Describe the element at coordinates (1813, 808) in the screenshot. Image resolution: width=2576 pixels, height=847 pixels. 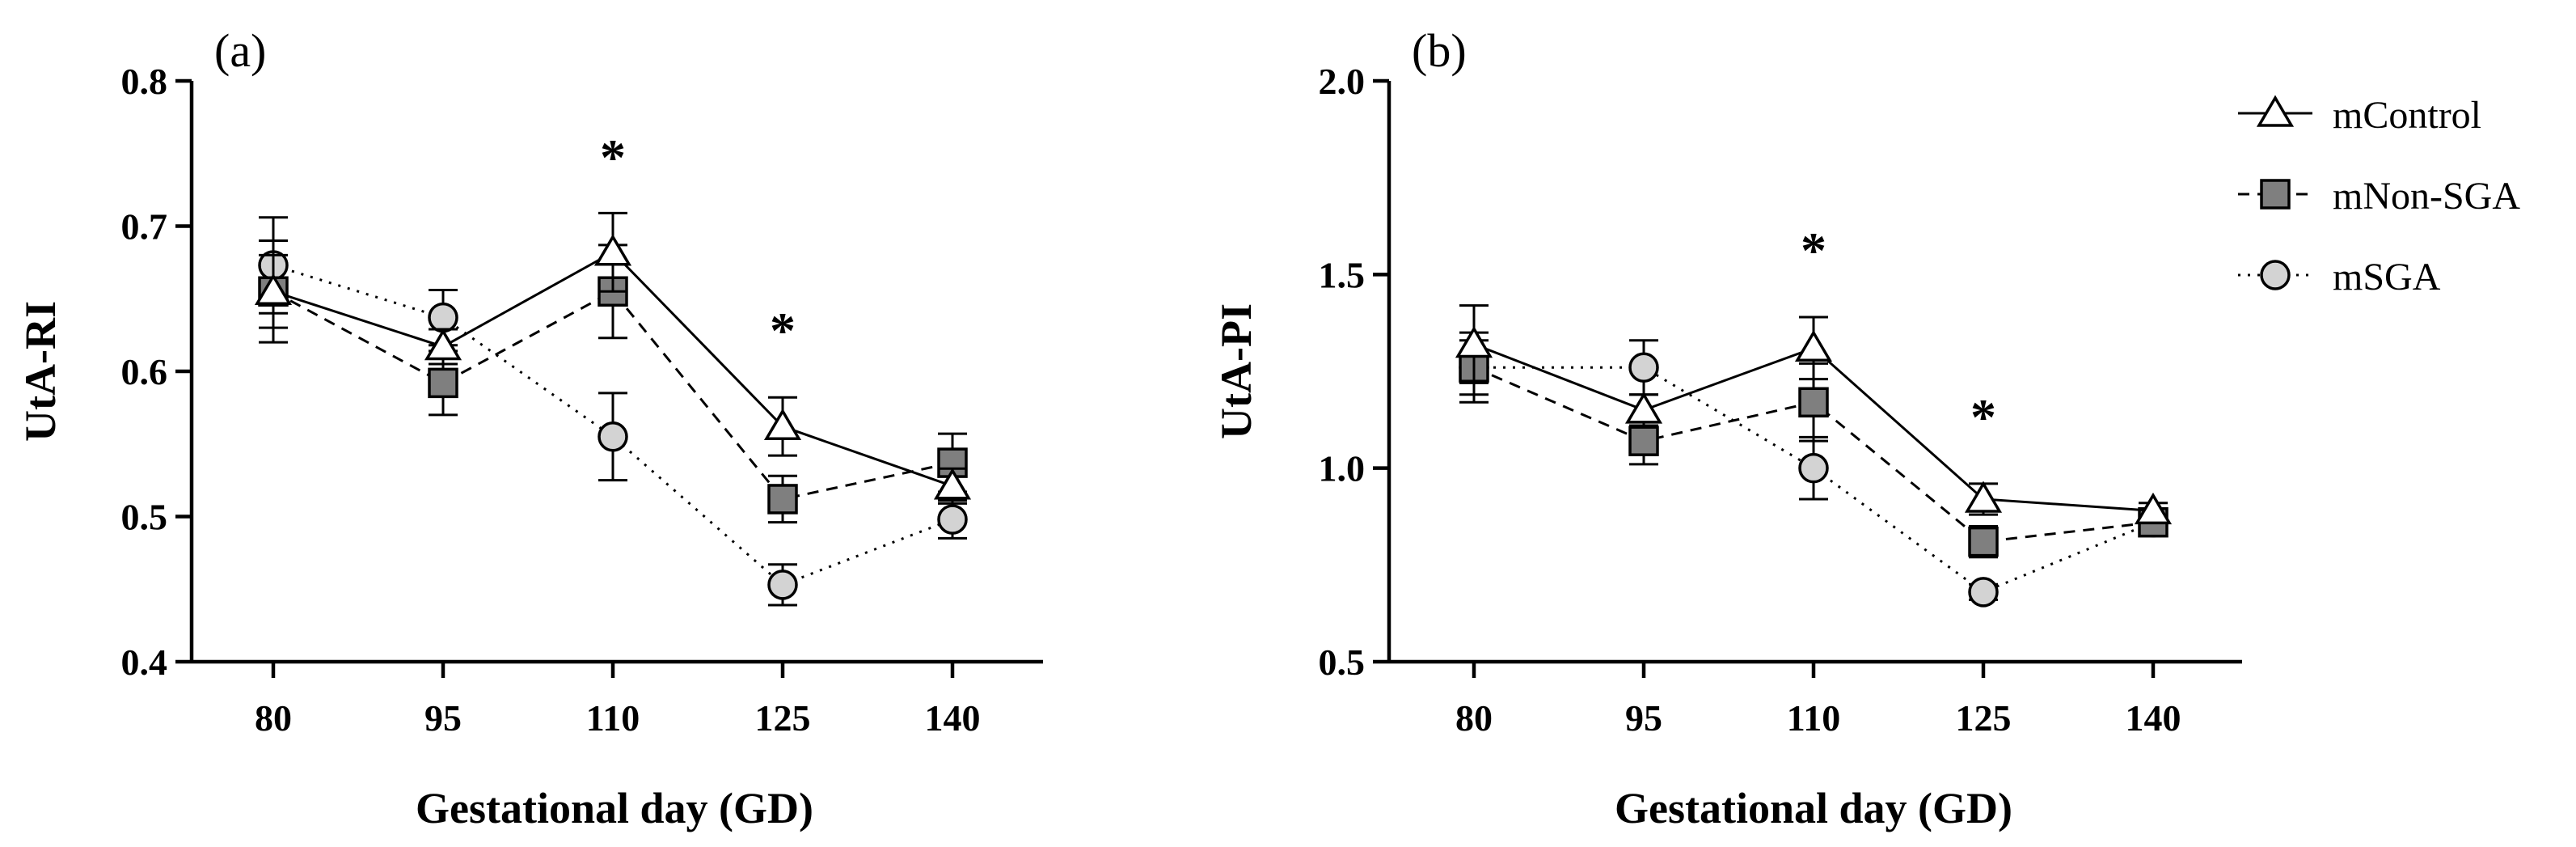
I see `panel-b-x-axis-title: Gestational day (GD)` at that location.